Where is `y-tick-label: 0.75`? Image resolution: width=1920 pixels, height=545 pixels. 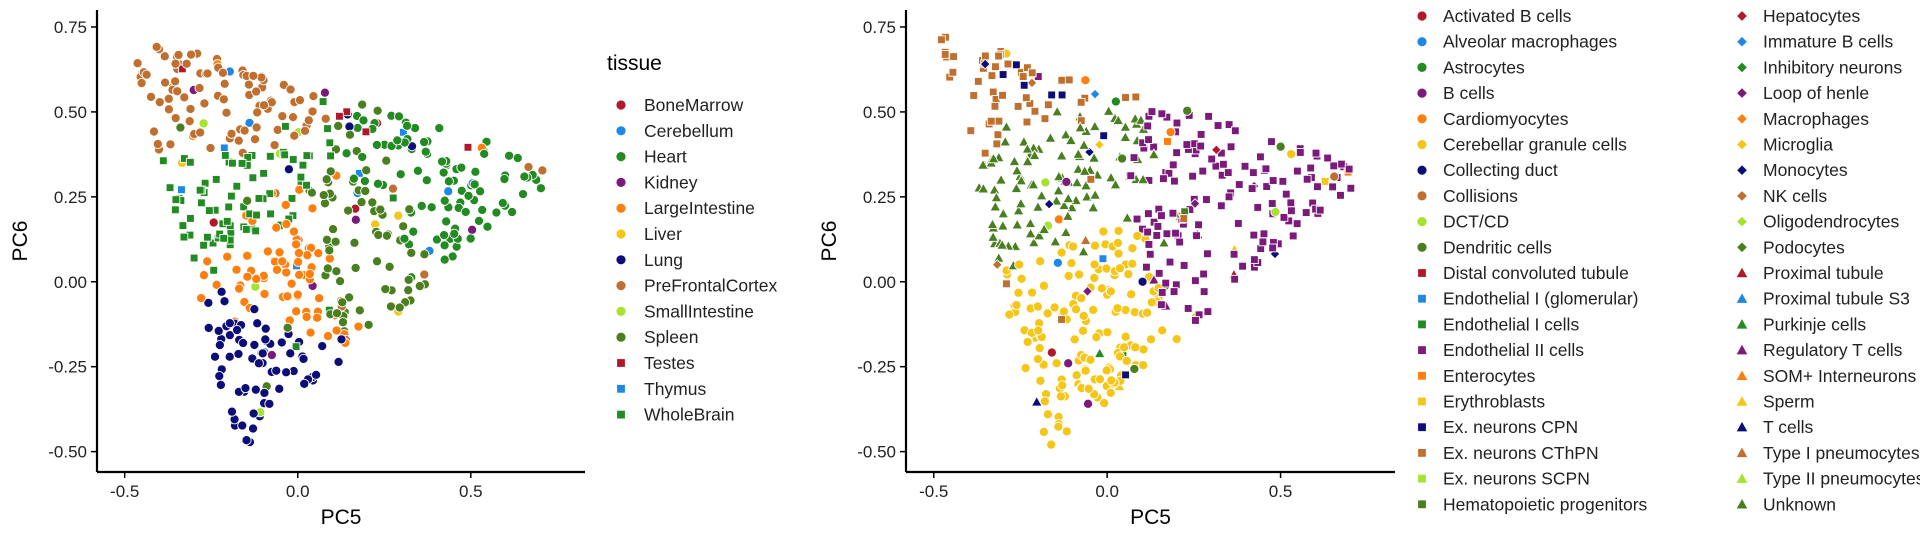
y-tick-label: 0.75 is located at coordinates (879, 27).